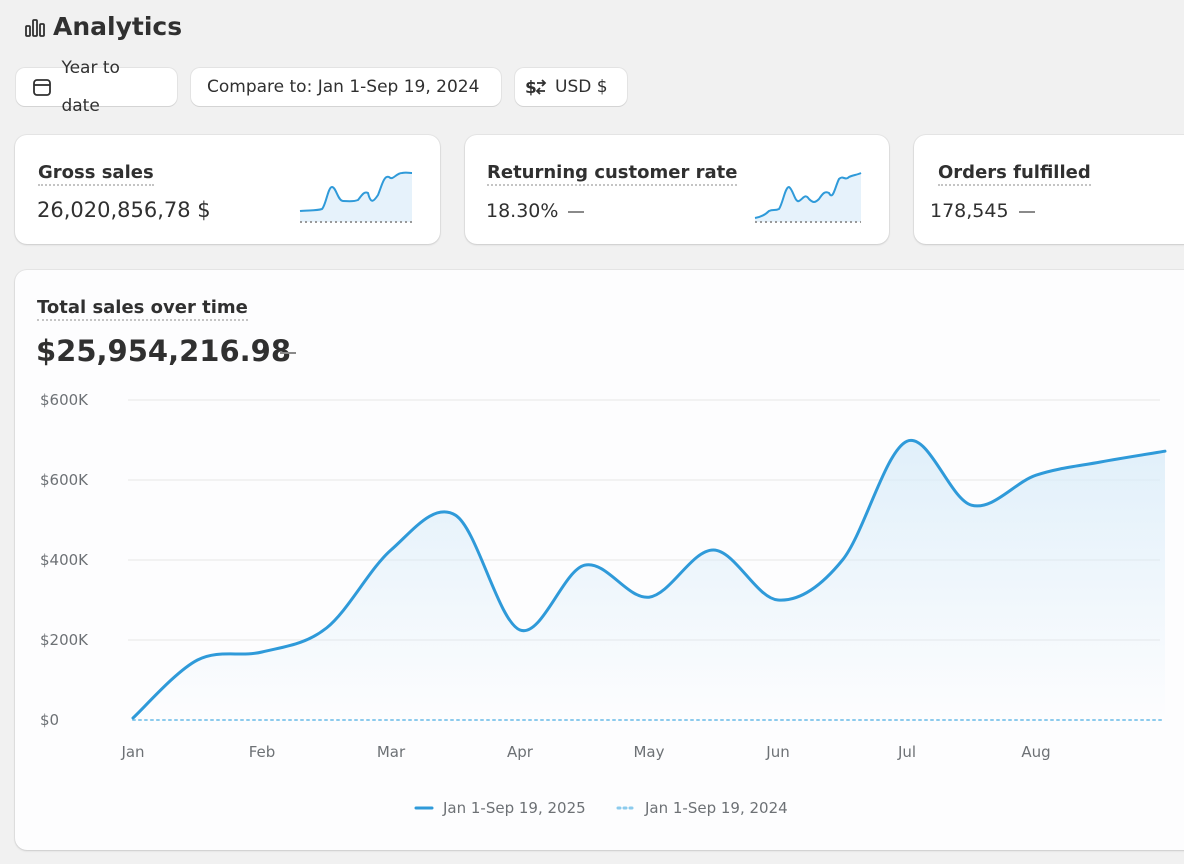  Describe the element at coordinates (42, 87) in the screenshot. I see `calendar-icon` at that location.